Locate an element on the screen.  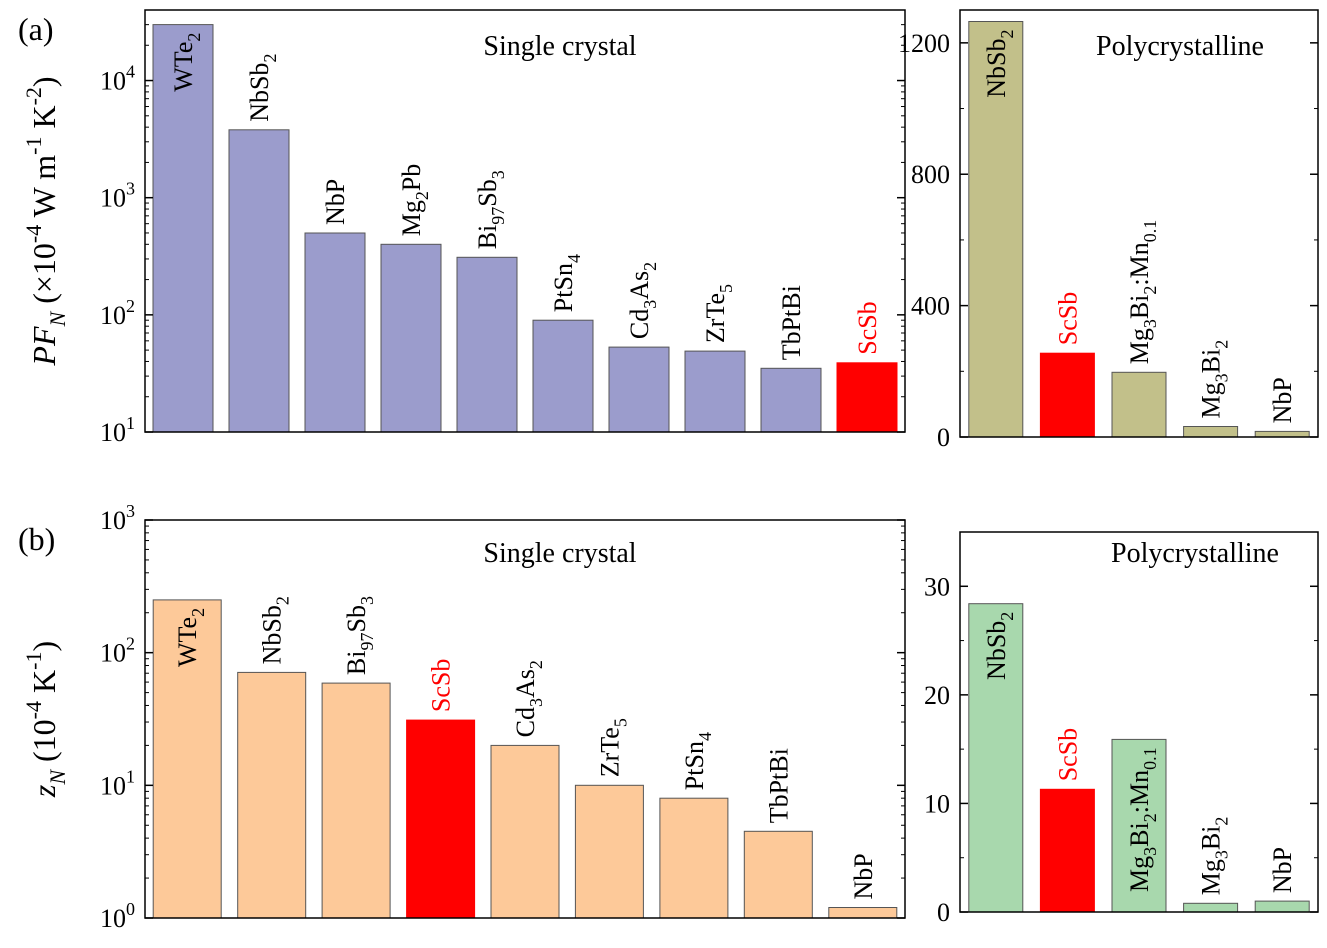
bar-label-a-poly-3: Mg3Bi2 is located at coordinates (1214, 379).